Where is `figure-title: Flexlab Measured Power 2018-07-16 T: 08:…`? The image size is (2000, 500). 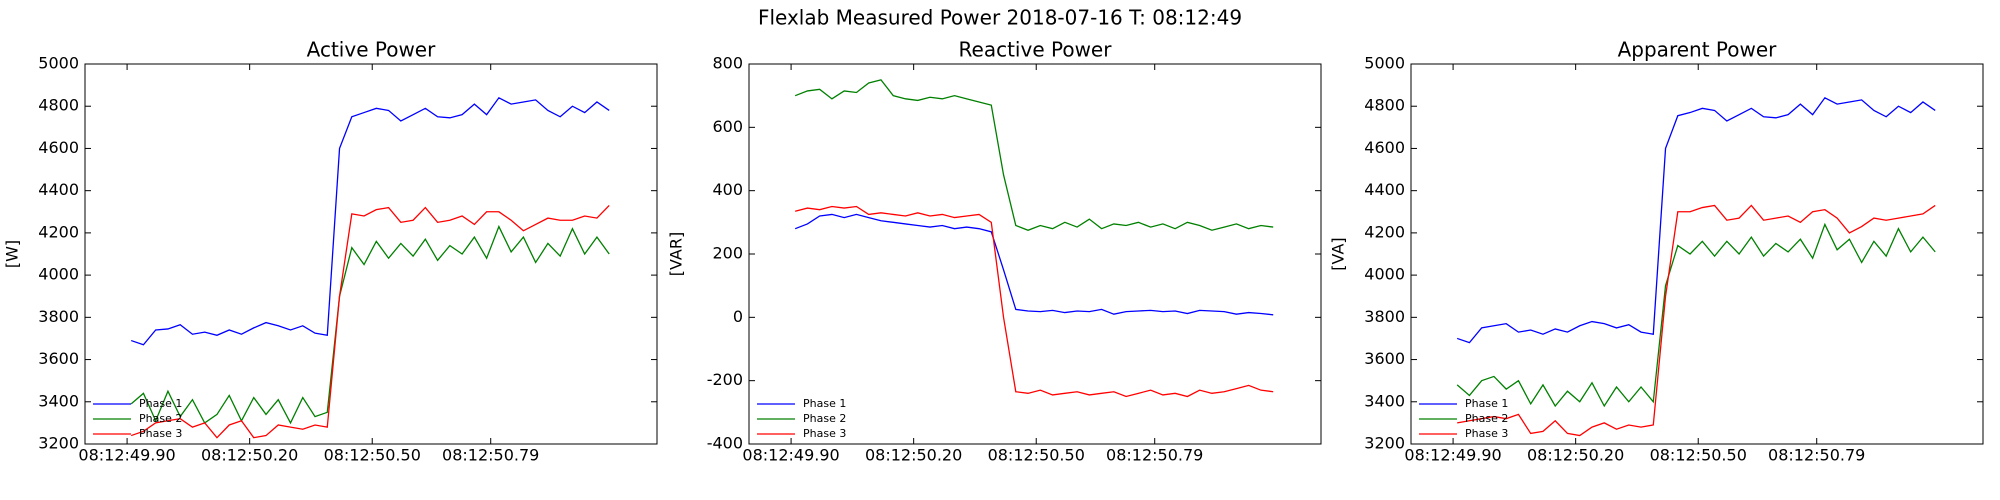 figure-title: Flexlab Measured Power 2018-07-16 T: 08:… is located at coordinates (1000, 18).